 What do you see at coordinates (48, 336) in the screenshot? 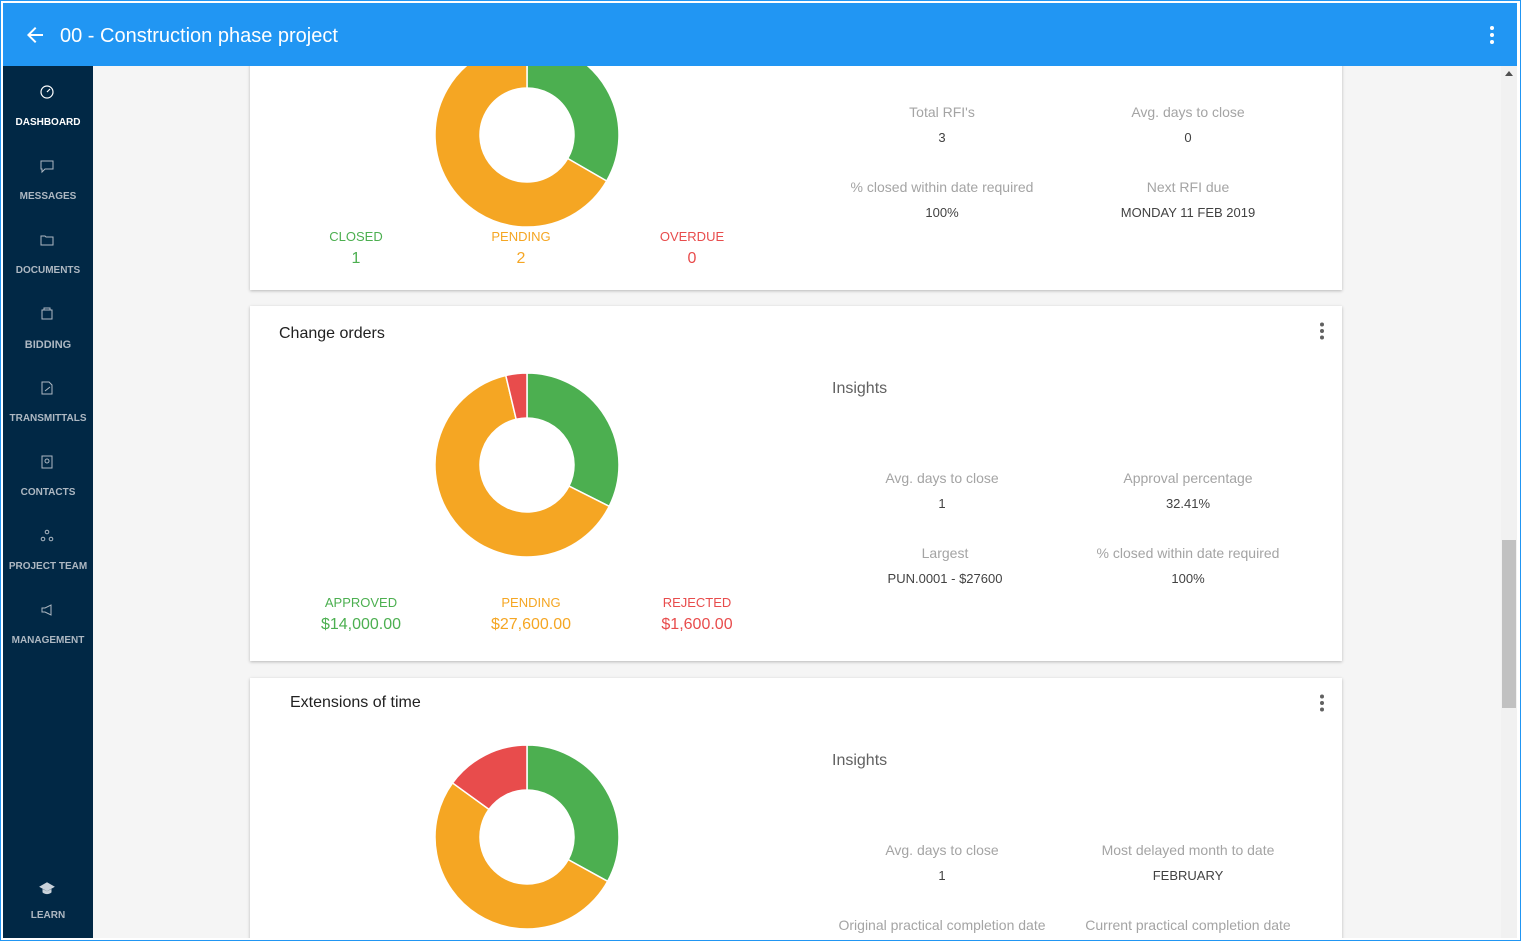
I see `sidebar-item-bidding: BIDDING` at bounding box center [48, 336].